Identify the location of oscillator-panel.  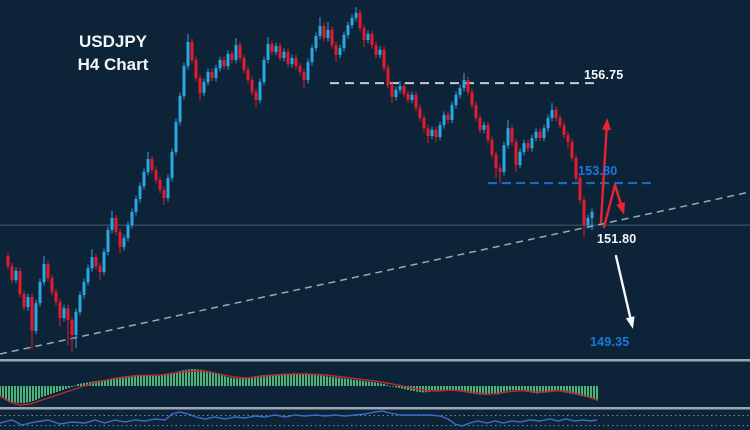
(375, 418).